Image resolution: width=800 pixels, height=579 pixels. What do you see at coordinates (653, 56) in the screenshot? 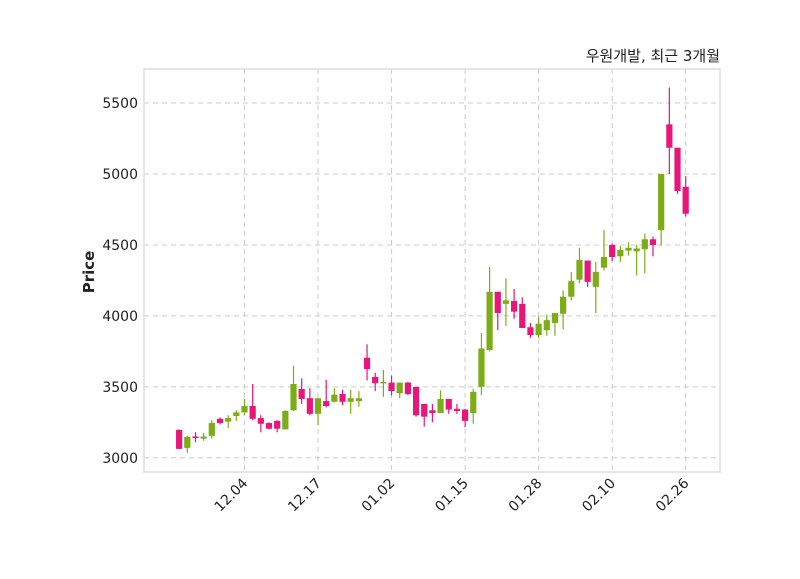
I see `chart-title: 우원개발, 최근 3개월` at bounding box center [653, 56].